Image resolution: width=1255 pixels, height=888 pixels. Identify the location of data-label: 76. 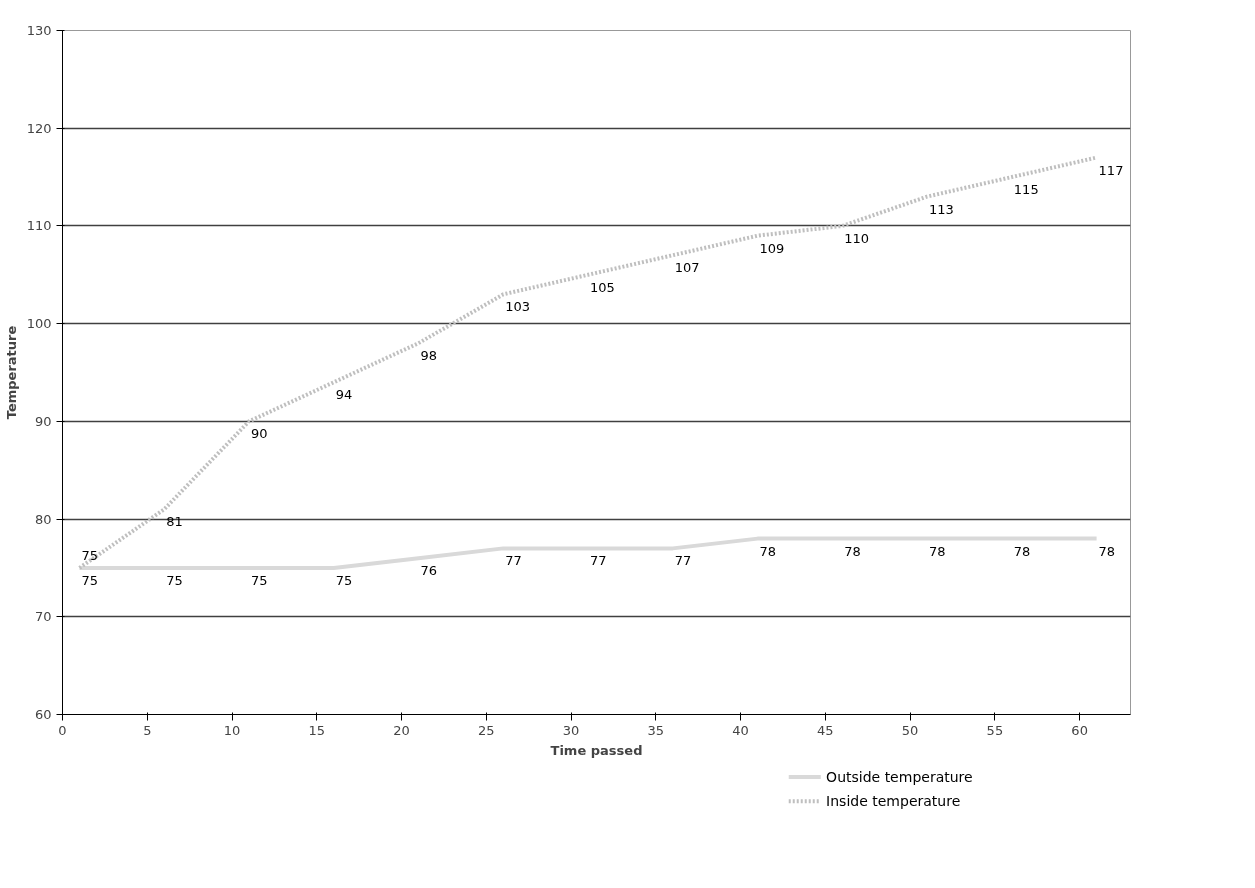
(429, 571).